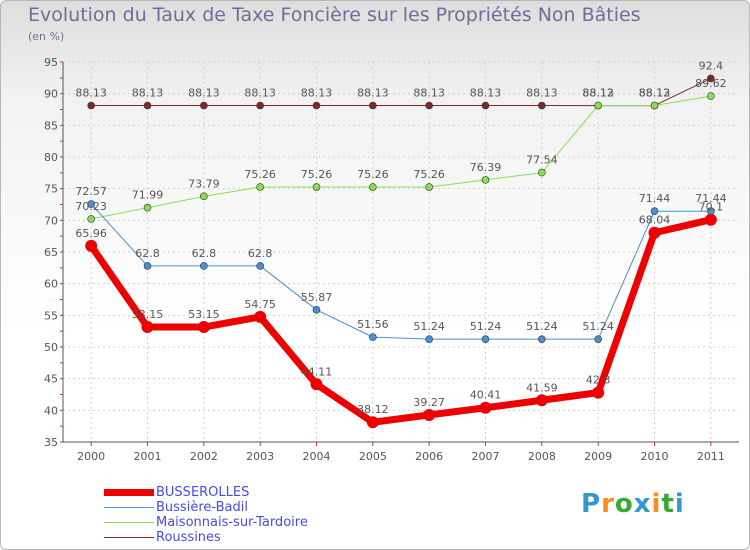 The width and height of the screenshot is (750, 550). Describe the element at coordinates (51, 125) in the screenshot. I see `y-tick-label: 85` at that location.